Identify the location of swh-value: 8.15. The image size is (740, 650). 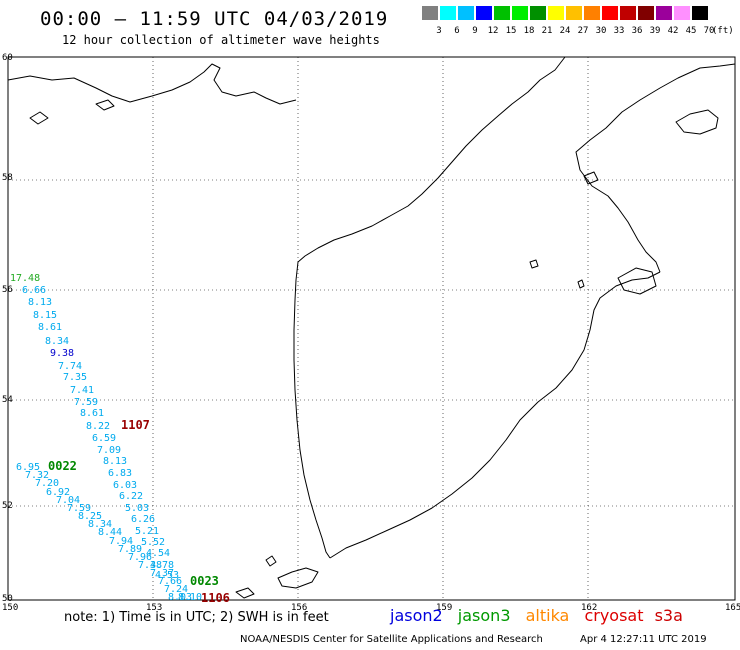
(45, 315).